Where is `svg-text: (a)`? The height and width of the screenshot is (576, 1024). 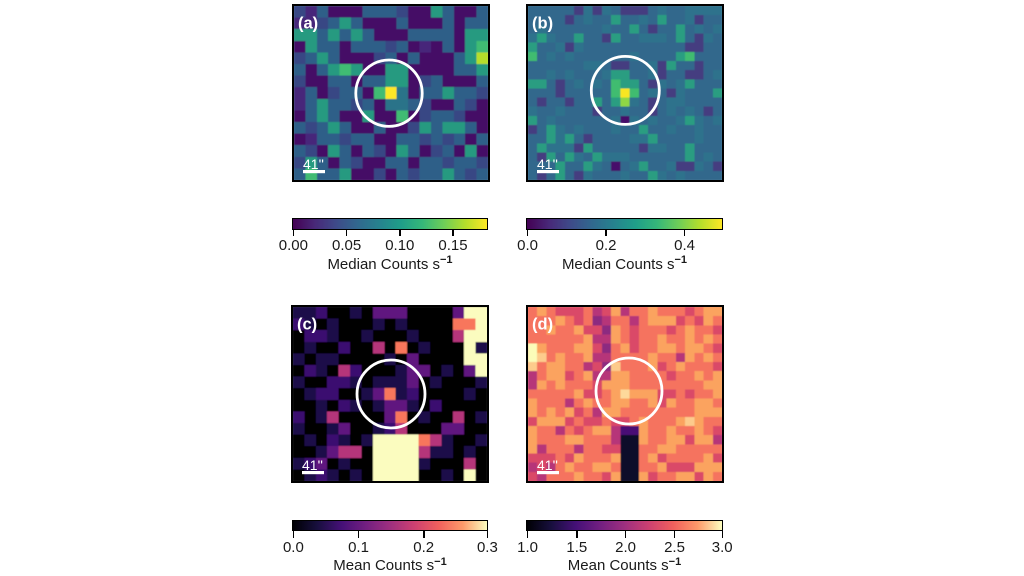 svg-text: (a) is located at coordinates (308, 24).